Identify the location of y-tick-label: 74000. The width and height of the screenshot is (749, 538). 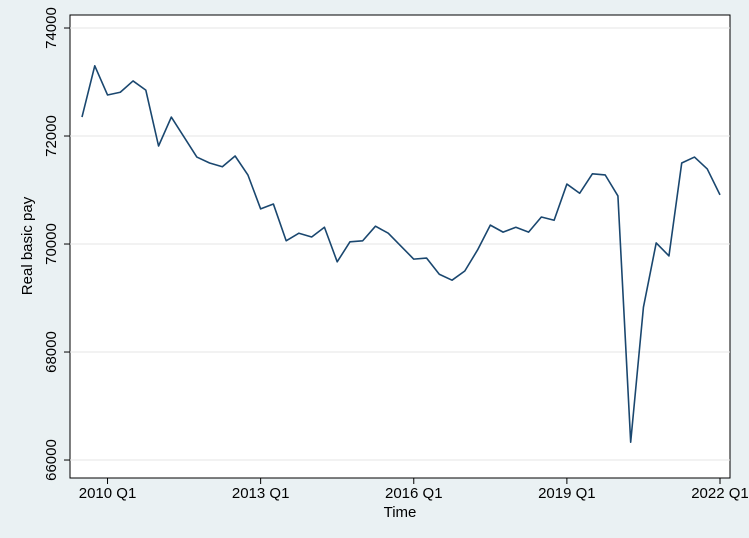
(51, 28).